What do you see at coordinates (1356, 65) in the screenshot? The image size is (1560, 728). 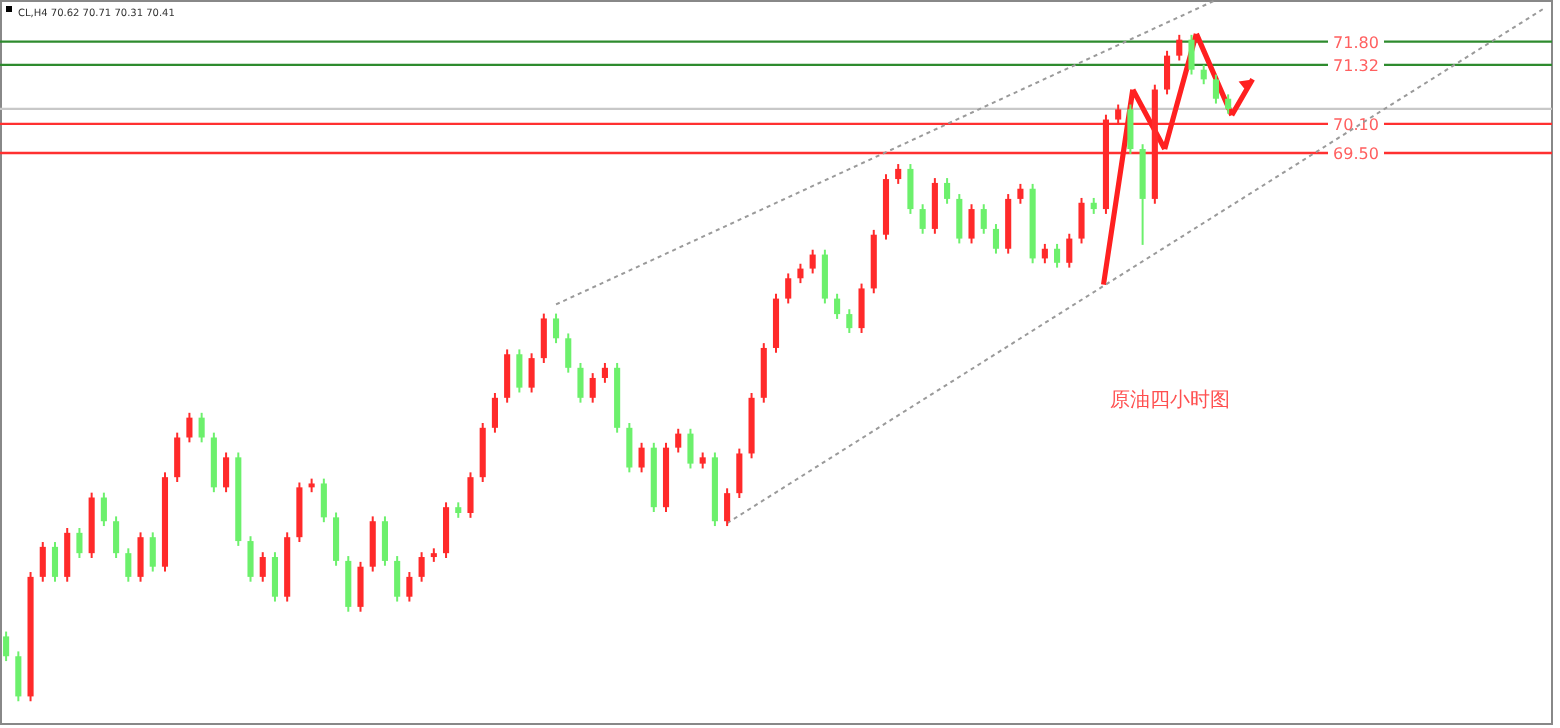 I see `y-tick-label: 71.32` at bounding box center [1356, 65].